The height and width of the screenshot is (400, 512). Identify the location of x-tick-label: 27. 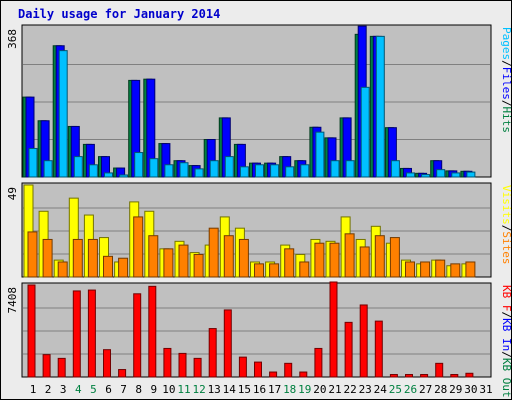
(425, 389).